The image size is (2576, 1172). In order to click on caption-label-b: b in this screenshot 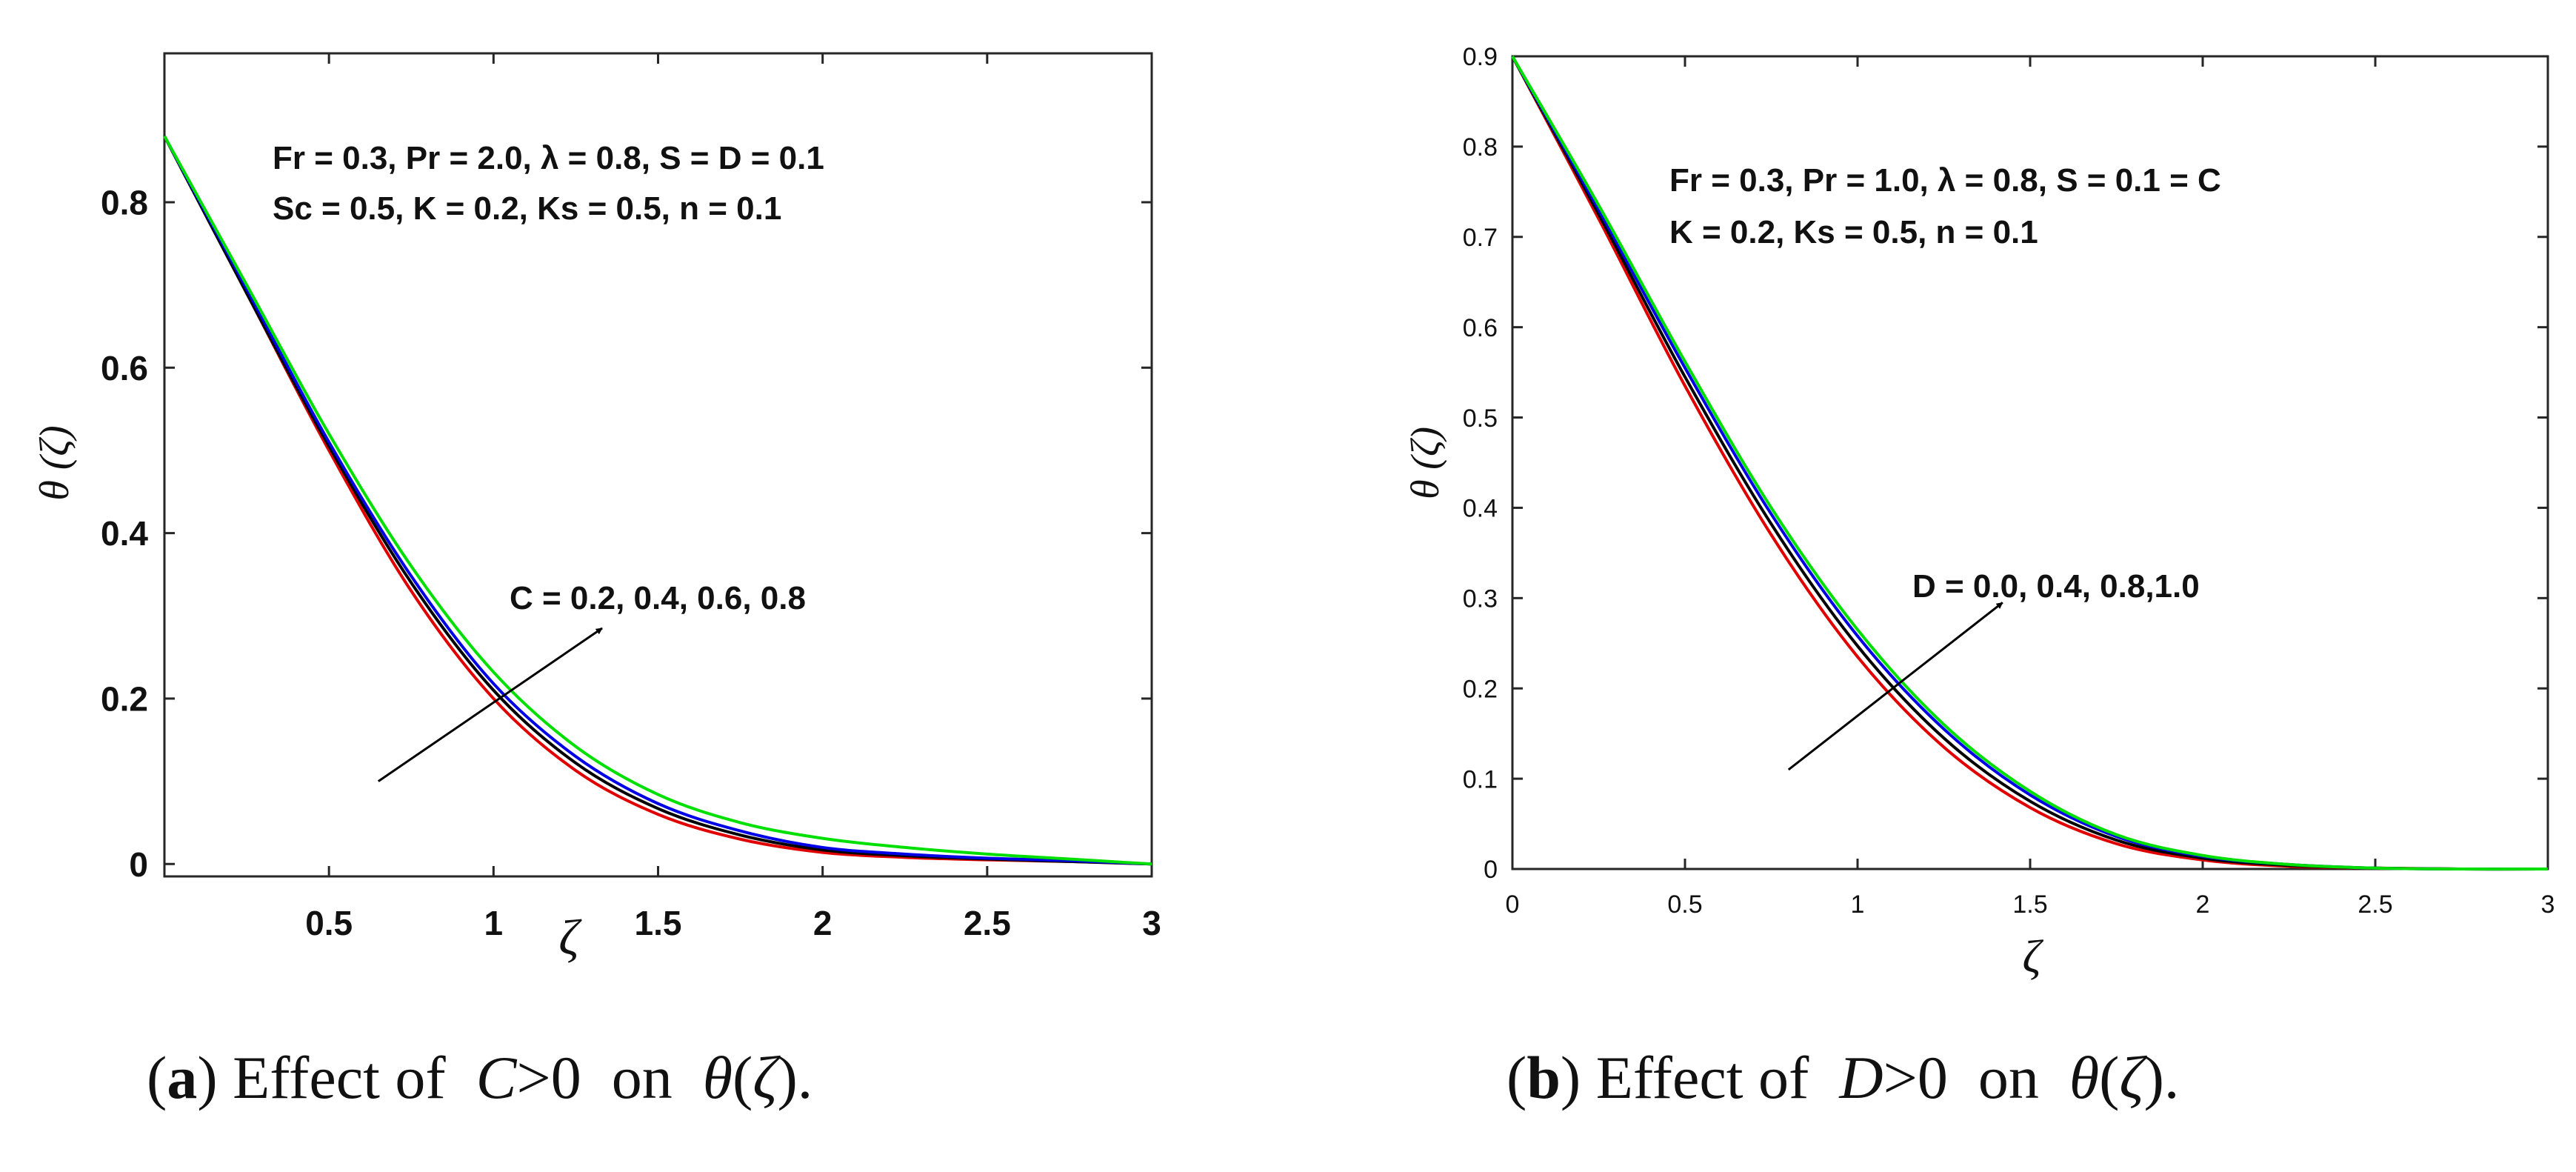, I will do `click(1543, 1077)`.